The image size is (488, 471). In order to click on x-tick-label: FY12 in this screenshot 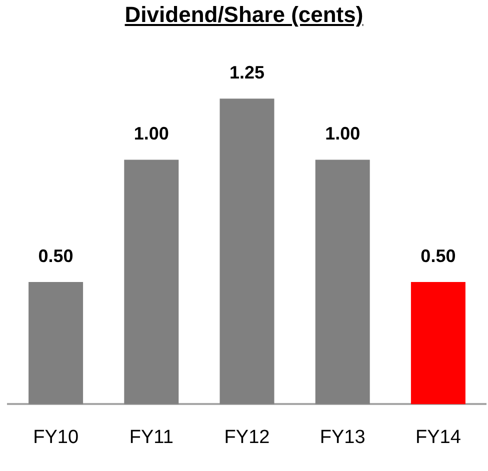, I will do `click(247, 437)`.